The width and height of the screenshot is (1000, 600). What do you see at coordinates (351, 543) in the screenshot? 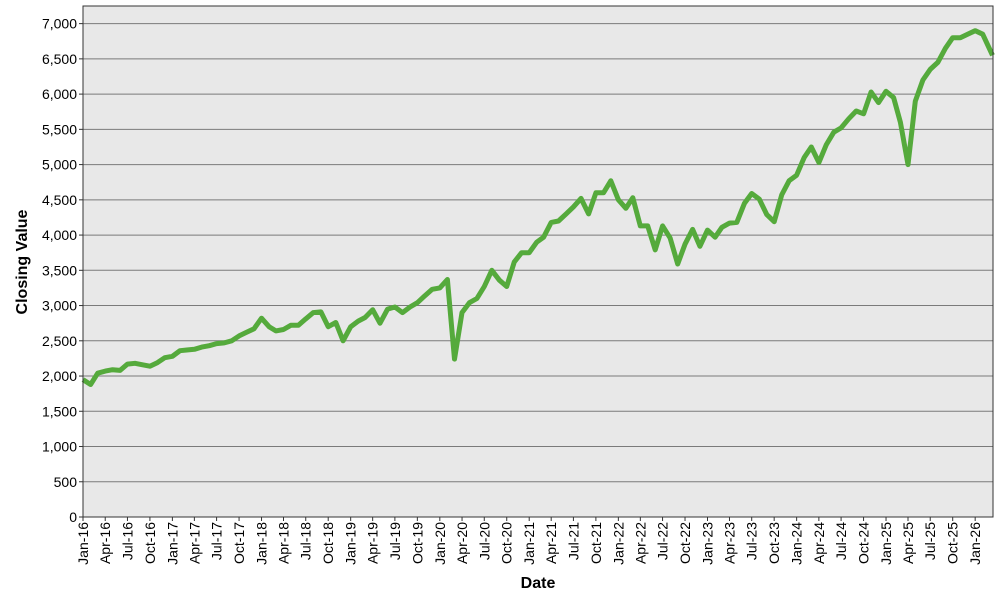
I see `x-tick-label: Jan-19` at bounding box center [351, 543].